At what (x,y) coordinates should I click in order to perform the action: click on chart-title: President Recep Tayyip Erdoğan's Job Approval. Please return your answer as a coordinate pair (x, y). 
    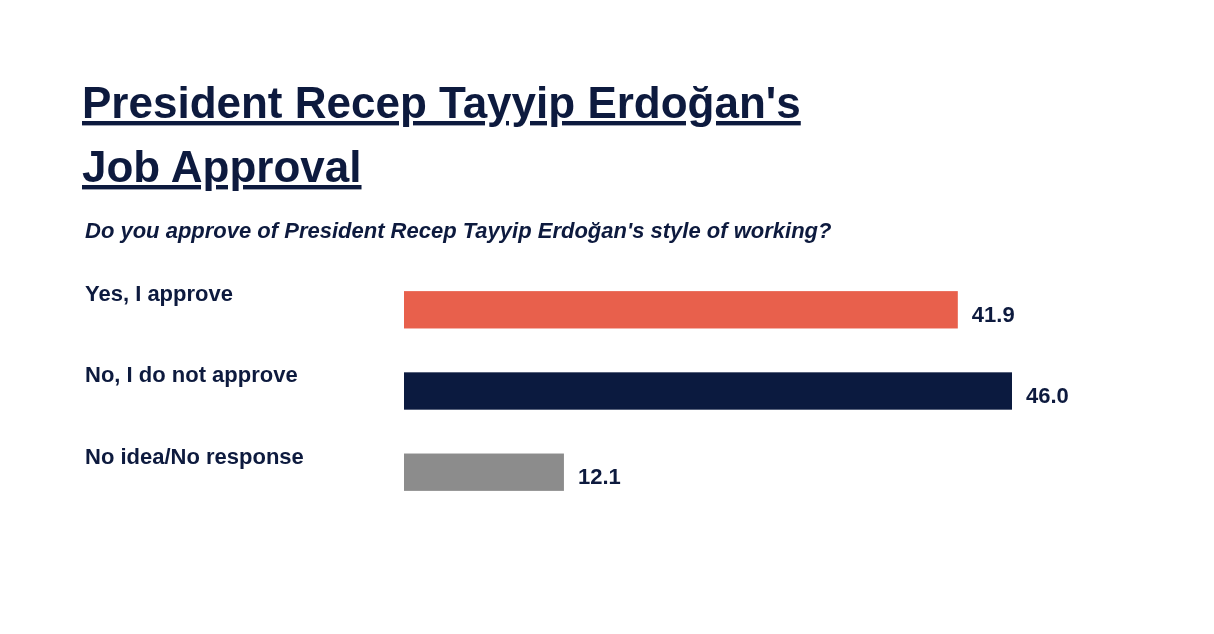
    Looking at the image, I should click on (441, 134).